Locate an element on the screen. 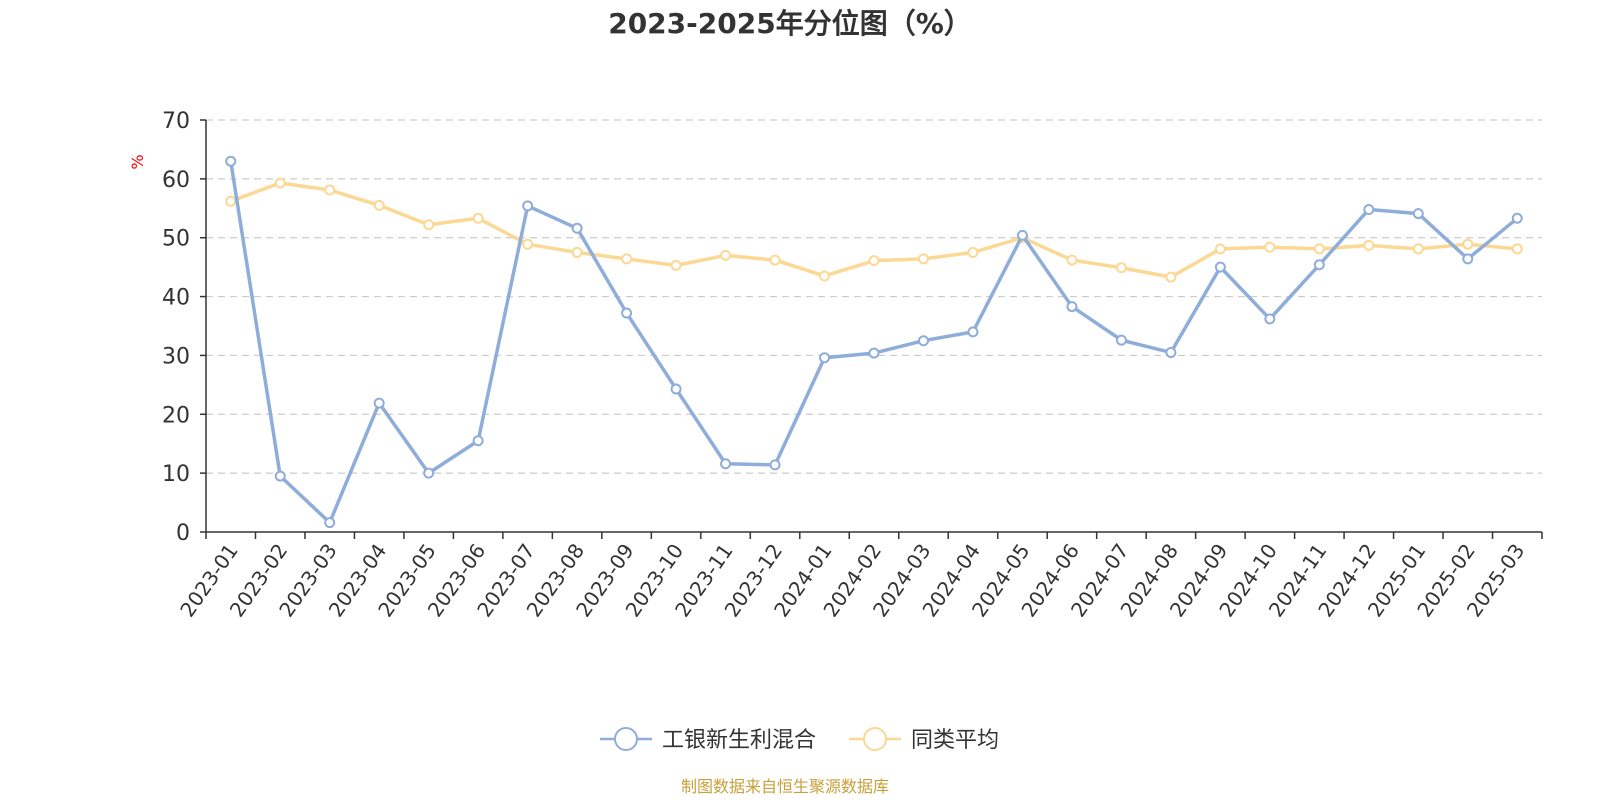  source-note: 制图数据来自恒生聚源数据库 is located at coordinates (785, 786).